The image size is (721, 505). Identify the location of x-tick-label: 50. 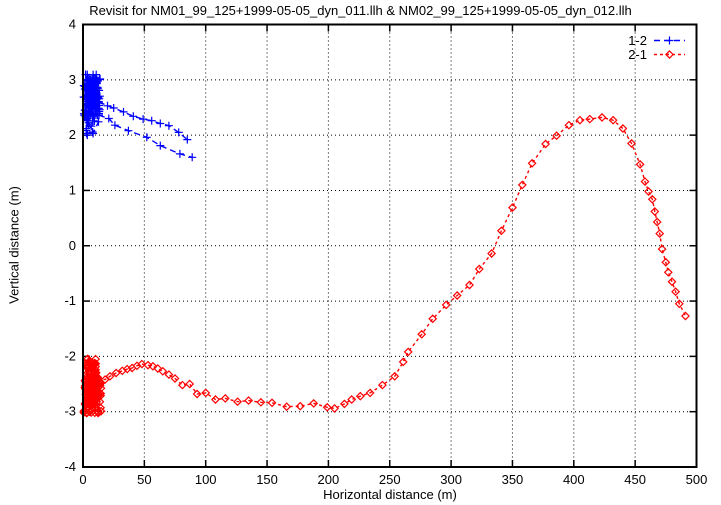
(144, 479).